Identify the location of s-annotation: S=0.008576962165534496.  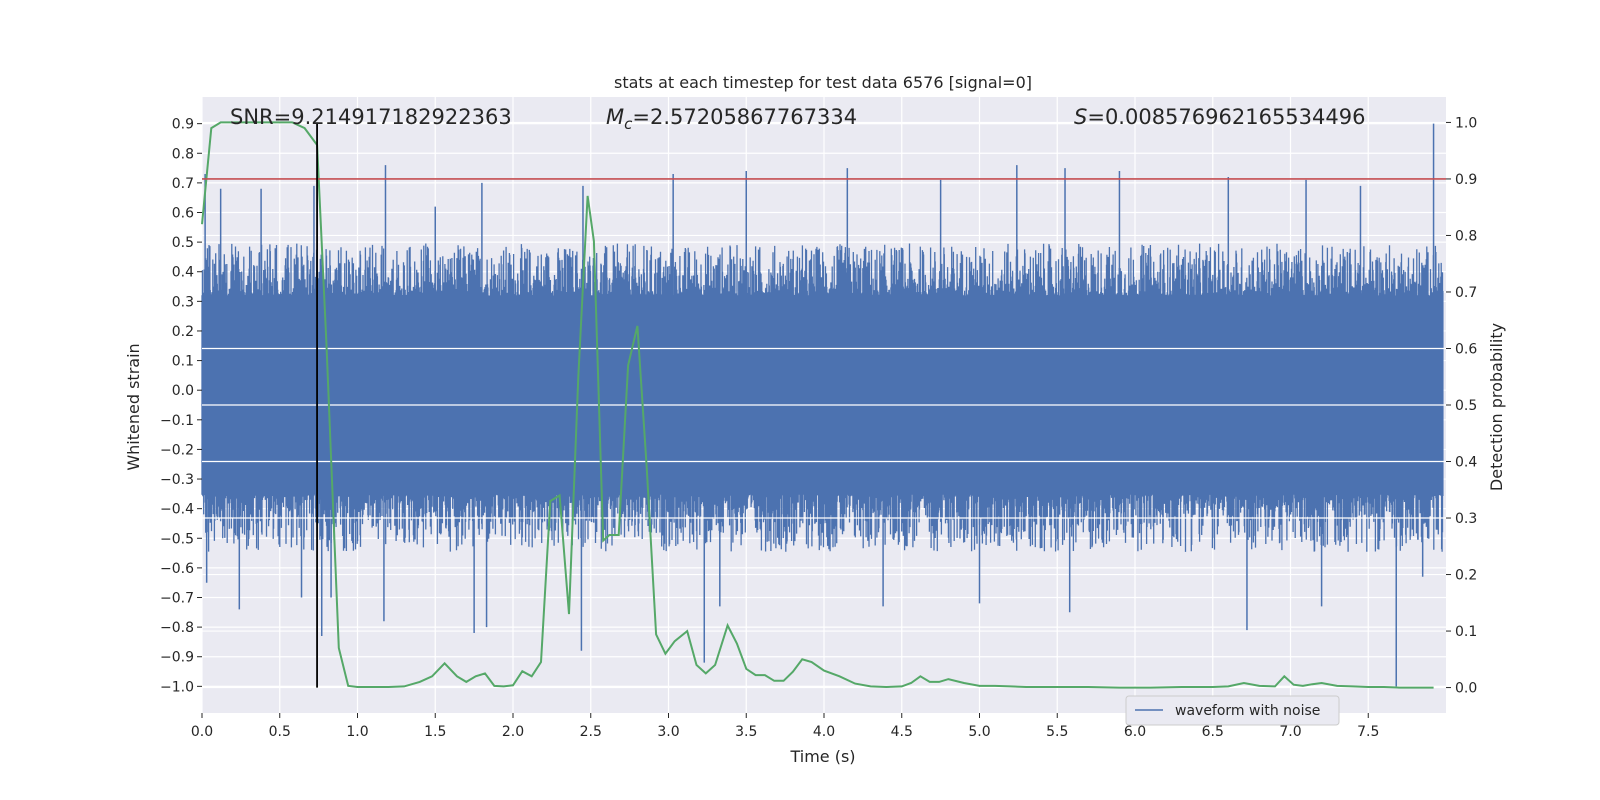
(1219, 117).